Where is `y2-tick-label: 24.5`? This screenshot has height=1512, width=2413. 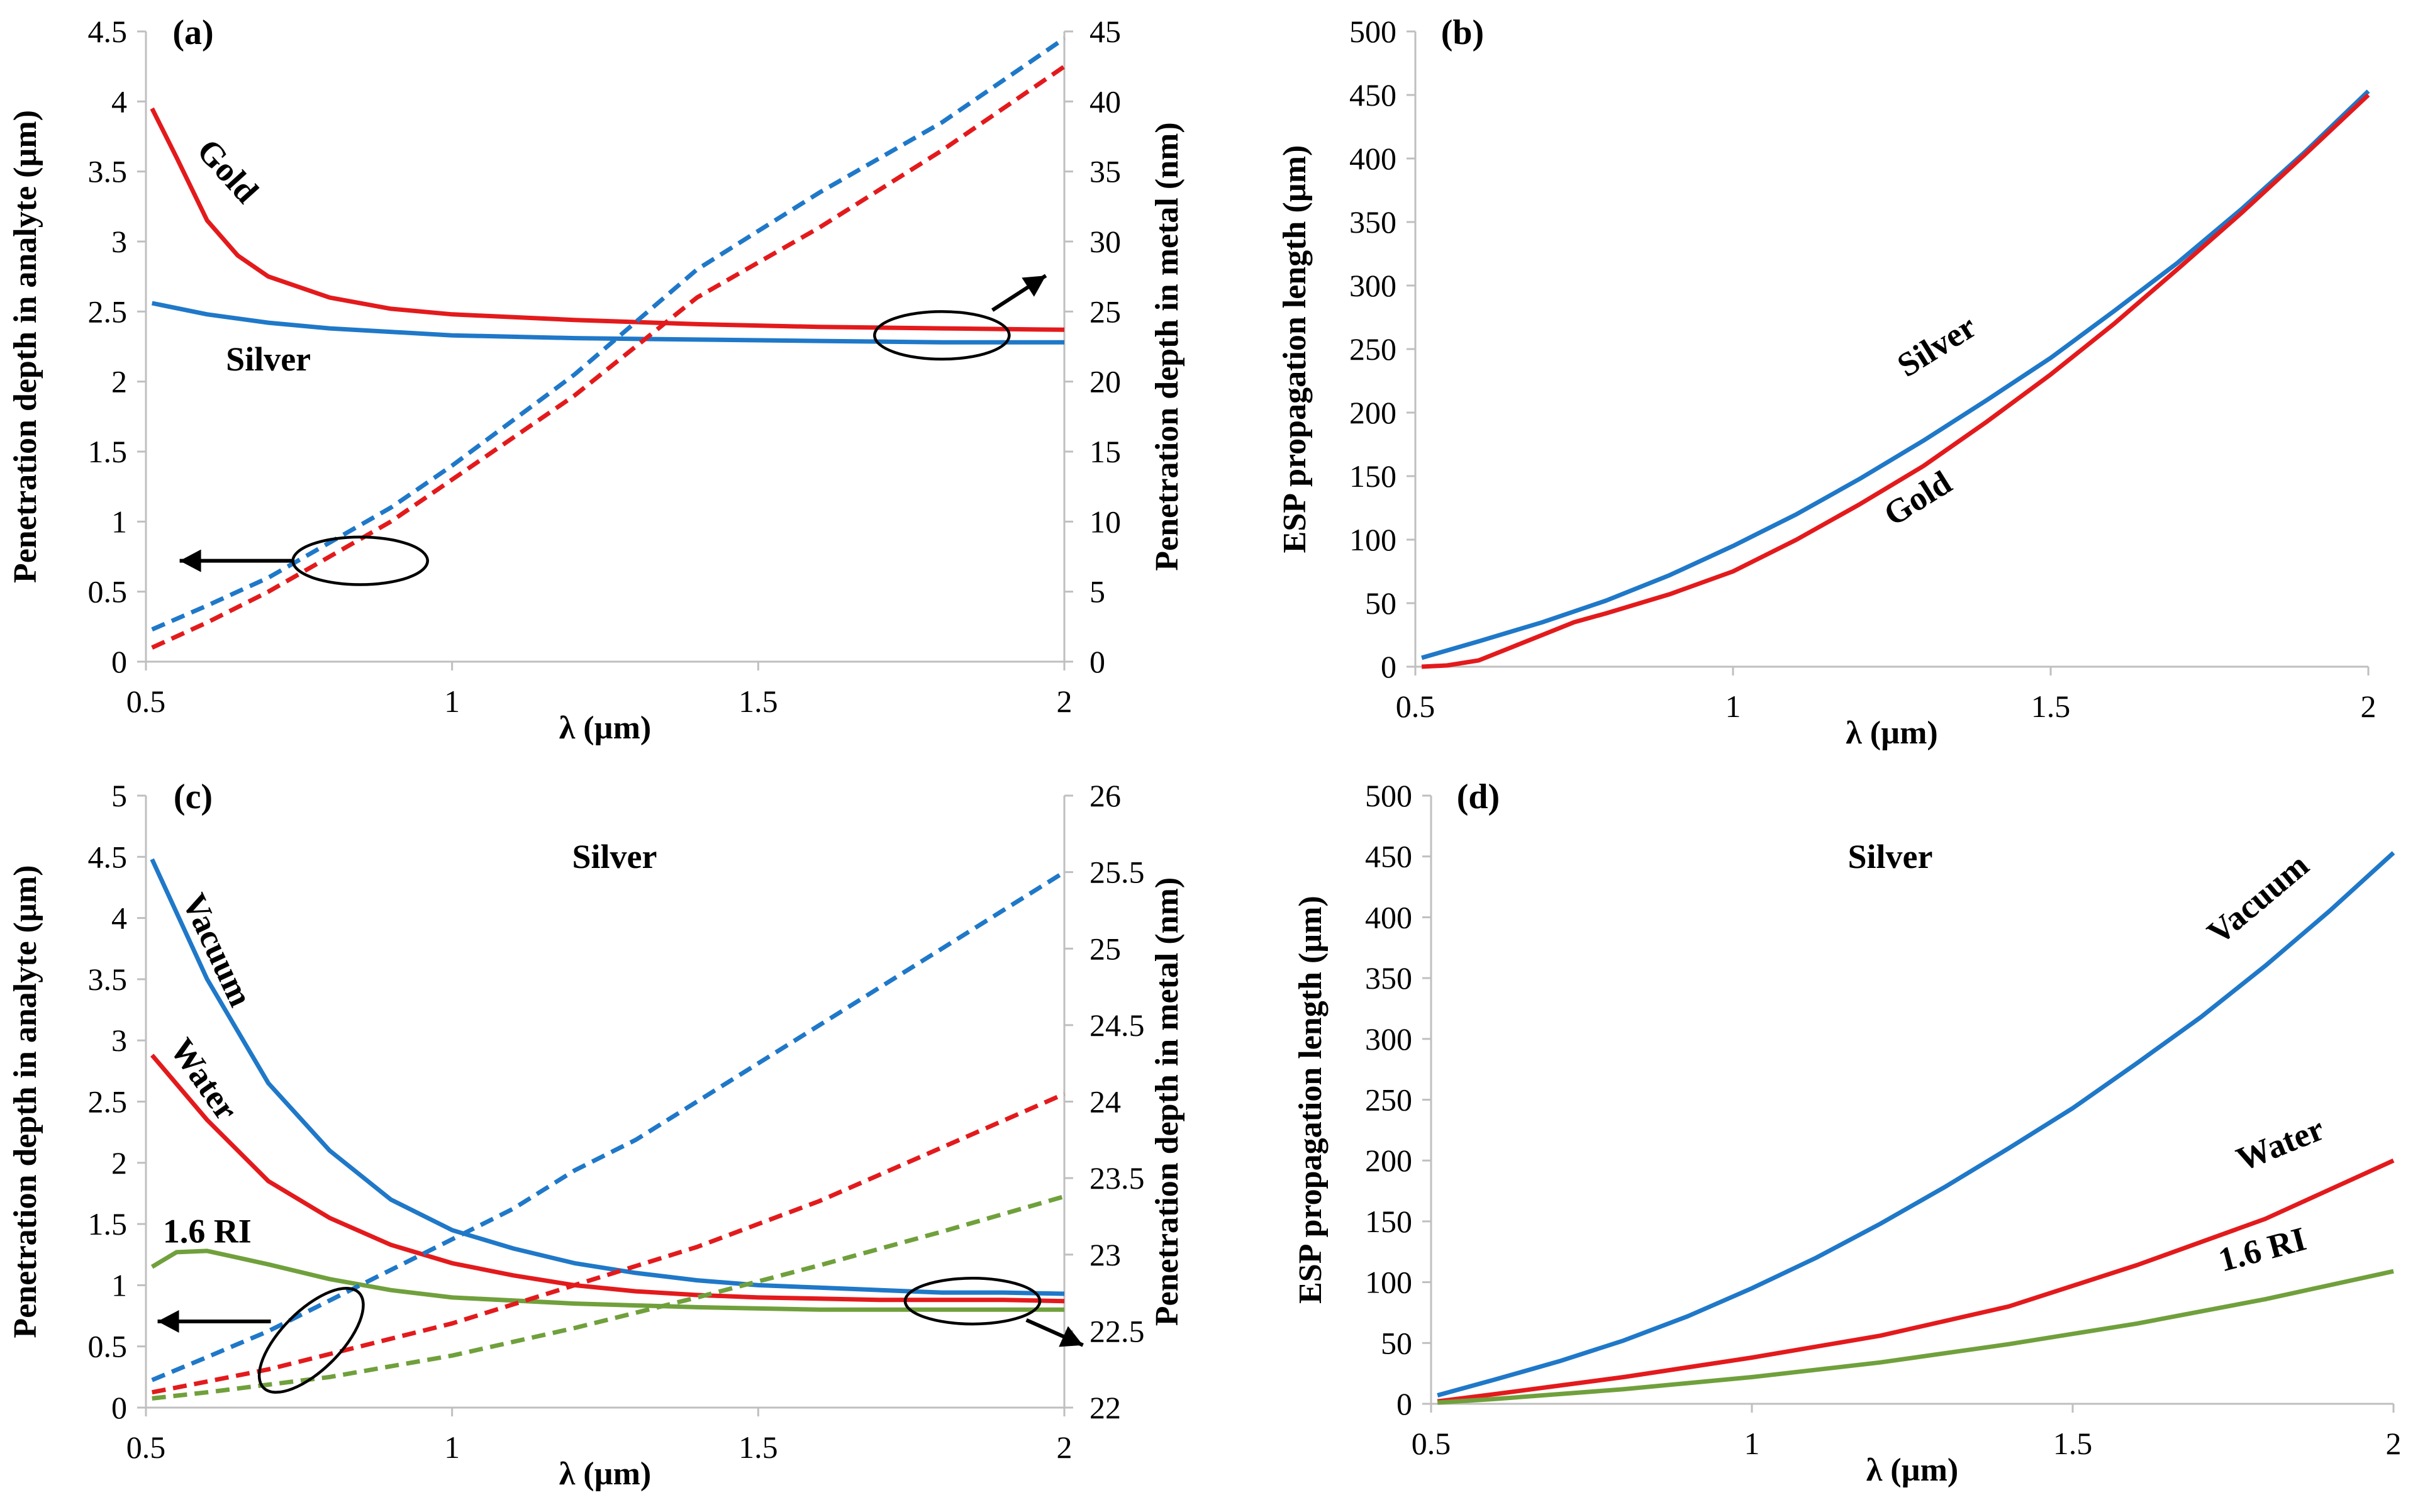 y2-tick-label: 24.5 is located at coordinates (1117, 1025).